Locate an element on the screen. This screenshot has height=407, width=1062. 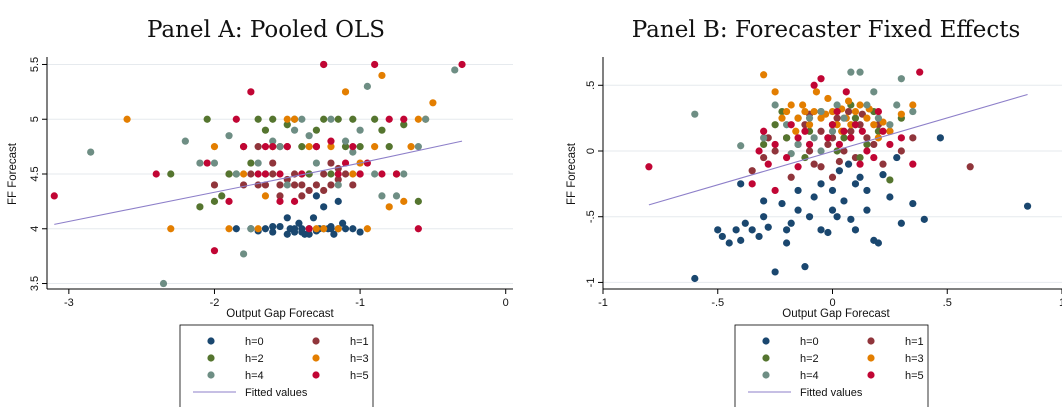
panel-a-y-tick-label-1: 4 is located at coordinates (35, 229).